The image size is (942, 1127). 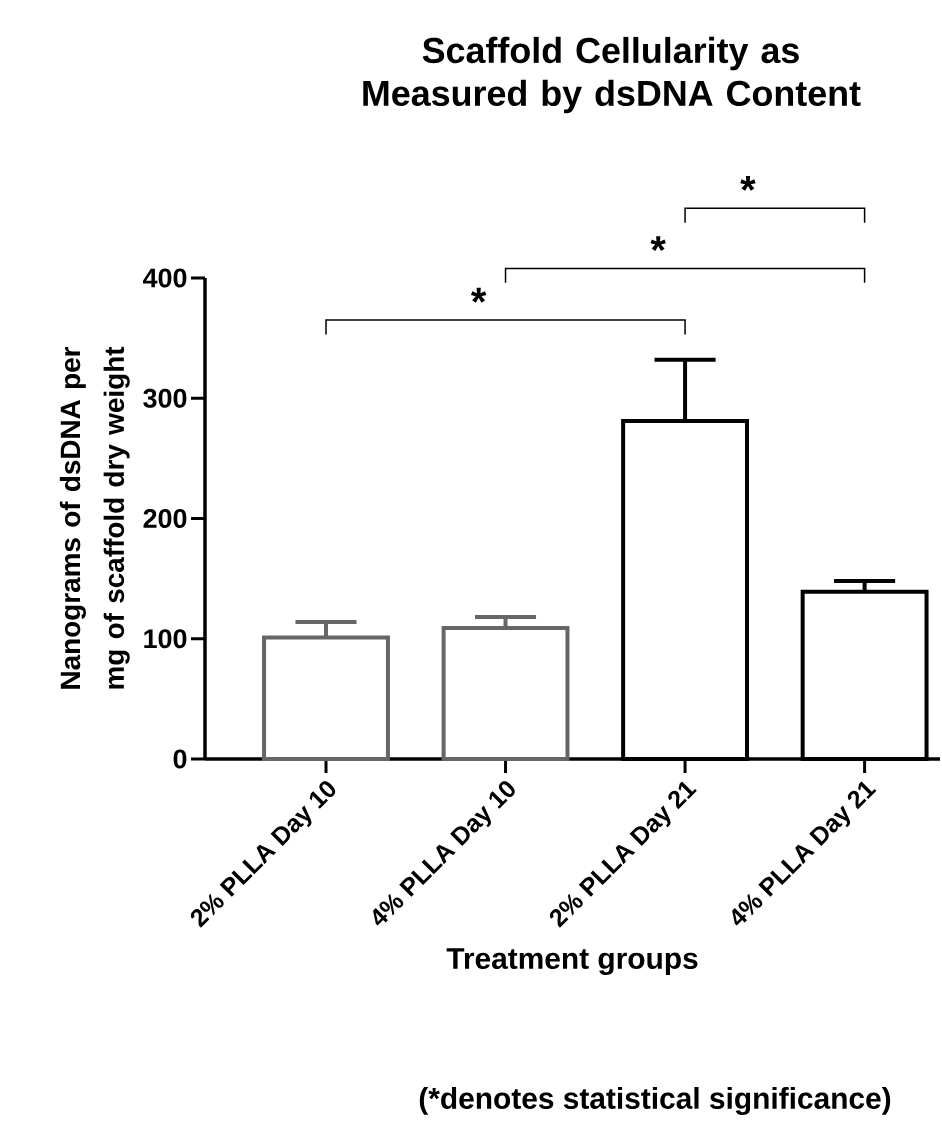 I want to click on chart-title: Scaffold Cellularity as Measured by dsDNA Content, so click(x=612, y=75).